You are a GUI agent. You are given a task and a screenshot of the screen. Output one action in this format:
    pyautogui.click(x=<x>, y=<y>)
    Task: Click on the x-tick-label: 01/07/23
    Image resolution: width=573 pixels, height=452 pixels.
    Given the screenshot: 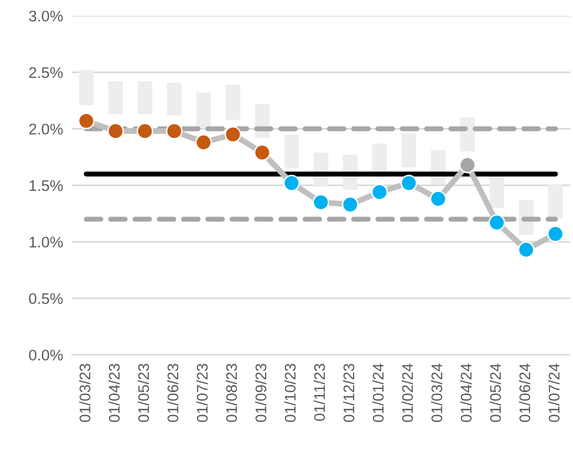 What is the action you would take?
    pyautogui.click(x=202, y=393)
    